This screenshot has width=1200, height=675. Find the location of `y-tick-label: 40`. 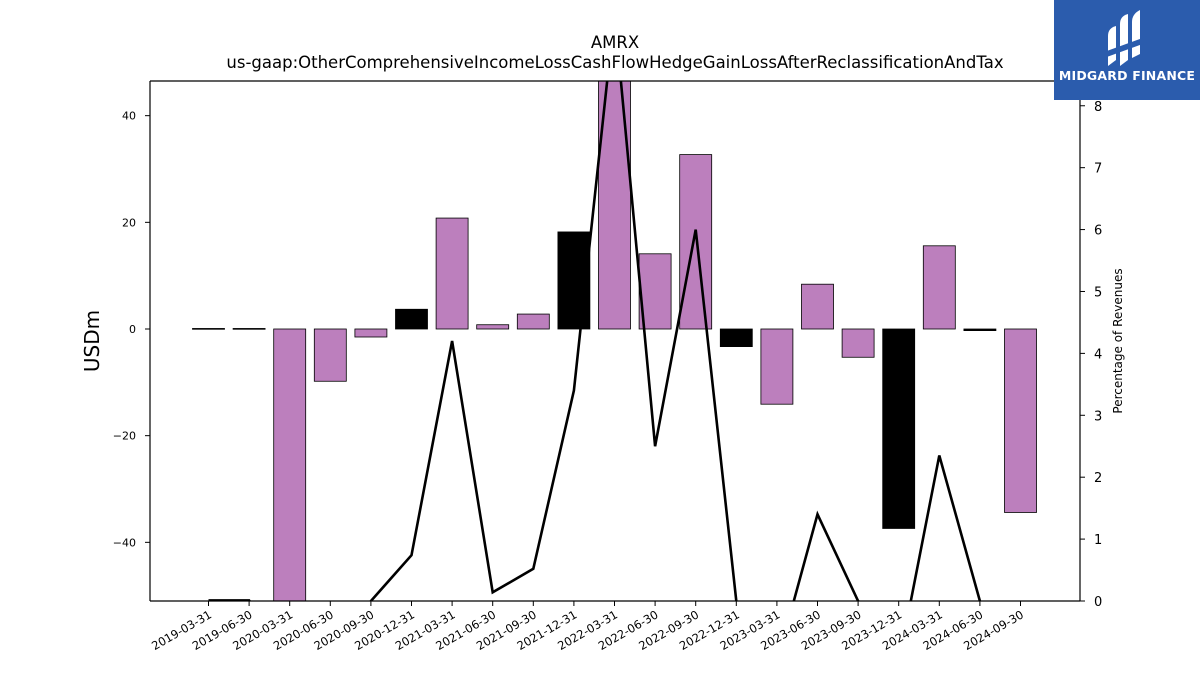

y-tick-label: 40 is located at coordinates (129, 116).